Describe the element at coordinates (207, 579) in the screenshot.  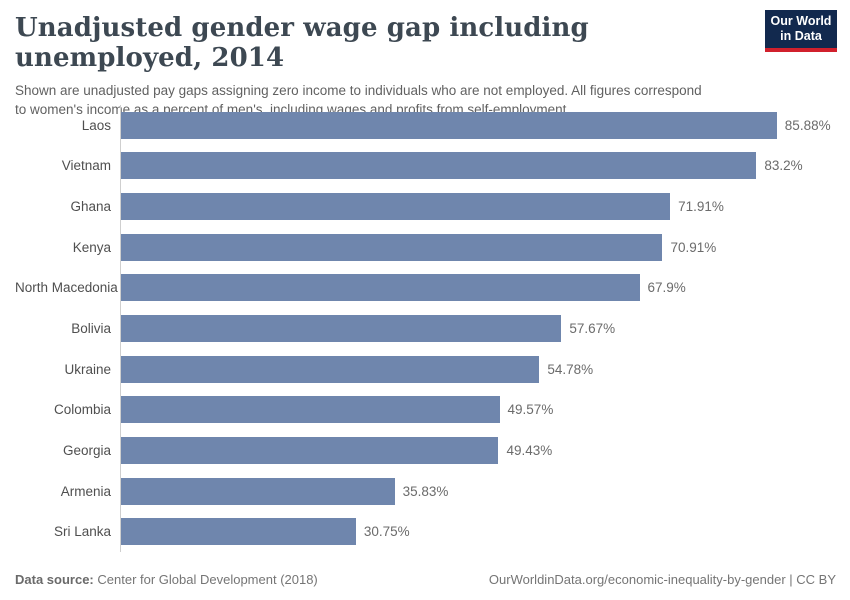
I see `data-source-text: Center for Global Development (2018)` at that location.